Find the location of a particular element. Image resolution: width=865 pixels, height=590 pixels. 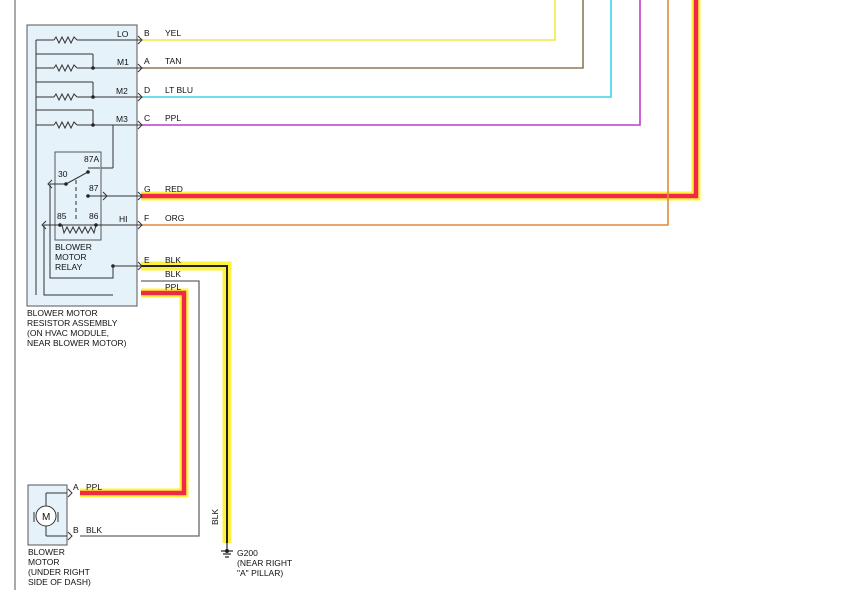

vertical-blk-label: BLK is located at coordinates (215, 517).